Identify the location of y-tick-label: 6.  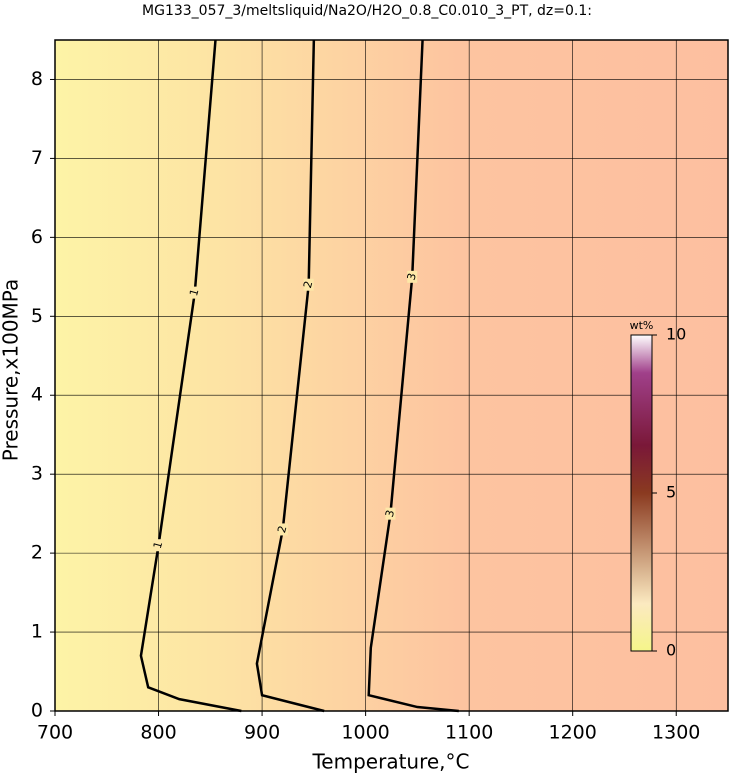
(37, 237).